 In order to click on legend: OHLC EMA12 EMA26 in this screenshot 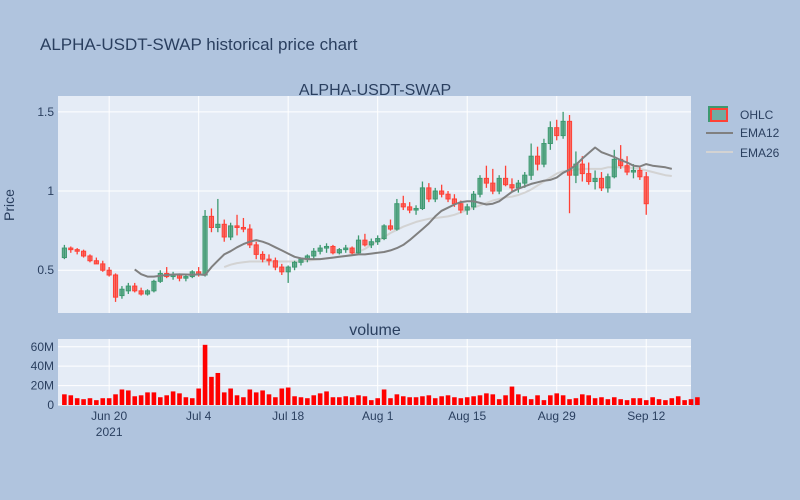, I will do `click(743, 133)`.